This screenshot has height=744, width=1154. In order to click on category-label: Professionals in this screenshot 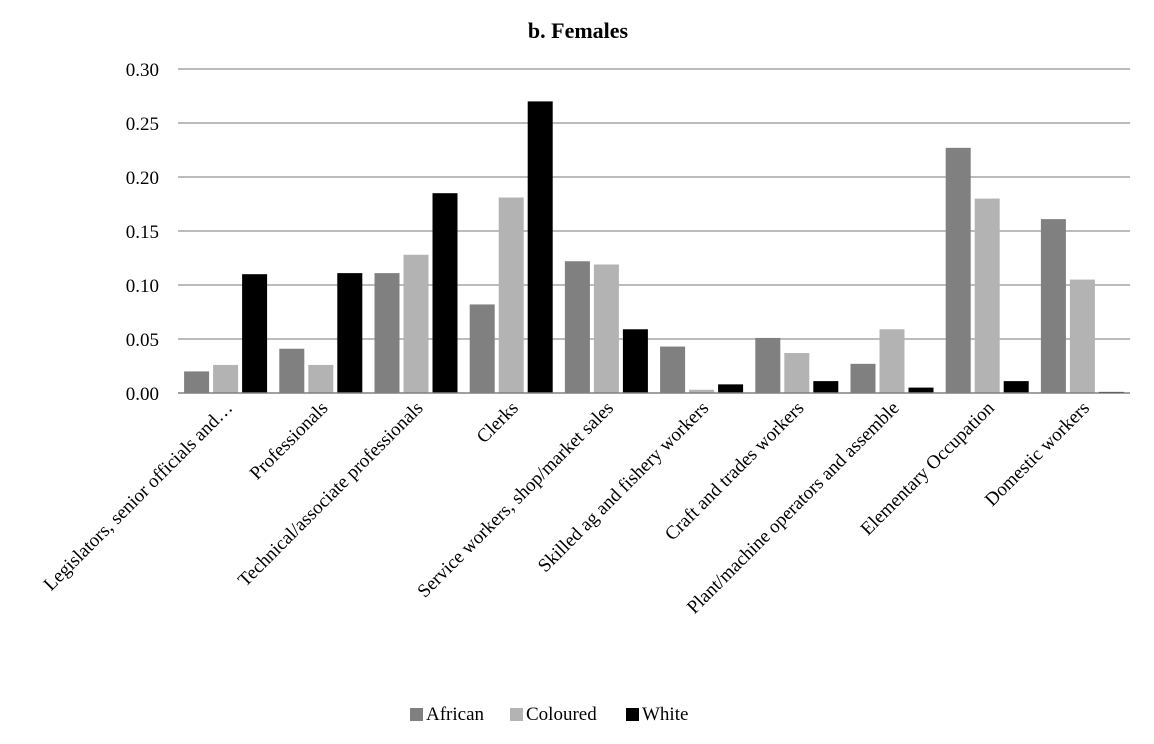, I will do `click(289, 441)`.